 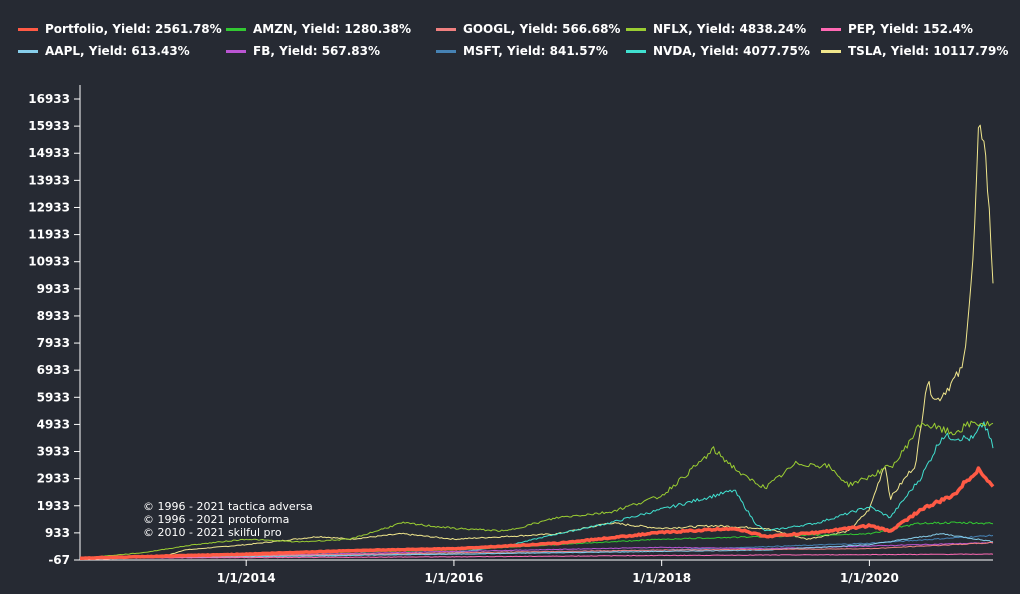 What do you see at coordinates (49, 99) in the screenshot?
I see `y-tick-label: 16933` at bounding box center [49, 99].